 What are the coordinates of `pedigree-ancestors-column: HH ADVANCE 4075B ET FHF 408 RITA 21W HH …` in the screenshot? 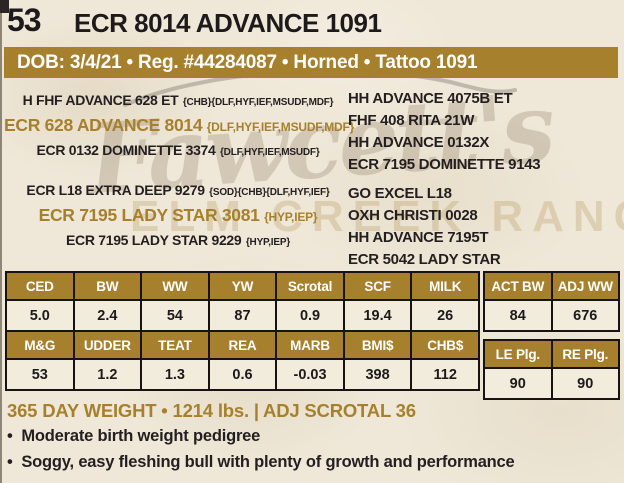 It's located at (444, 179).